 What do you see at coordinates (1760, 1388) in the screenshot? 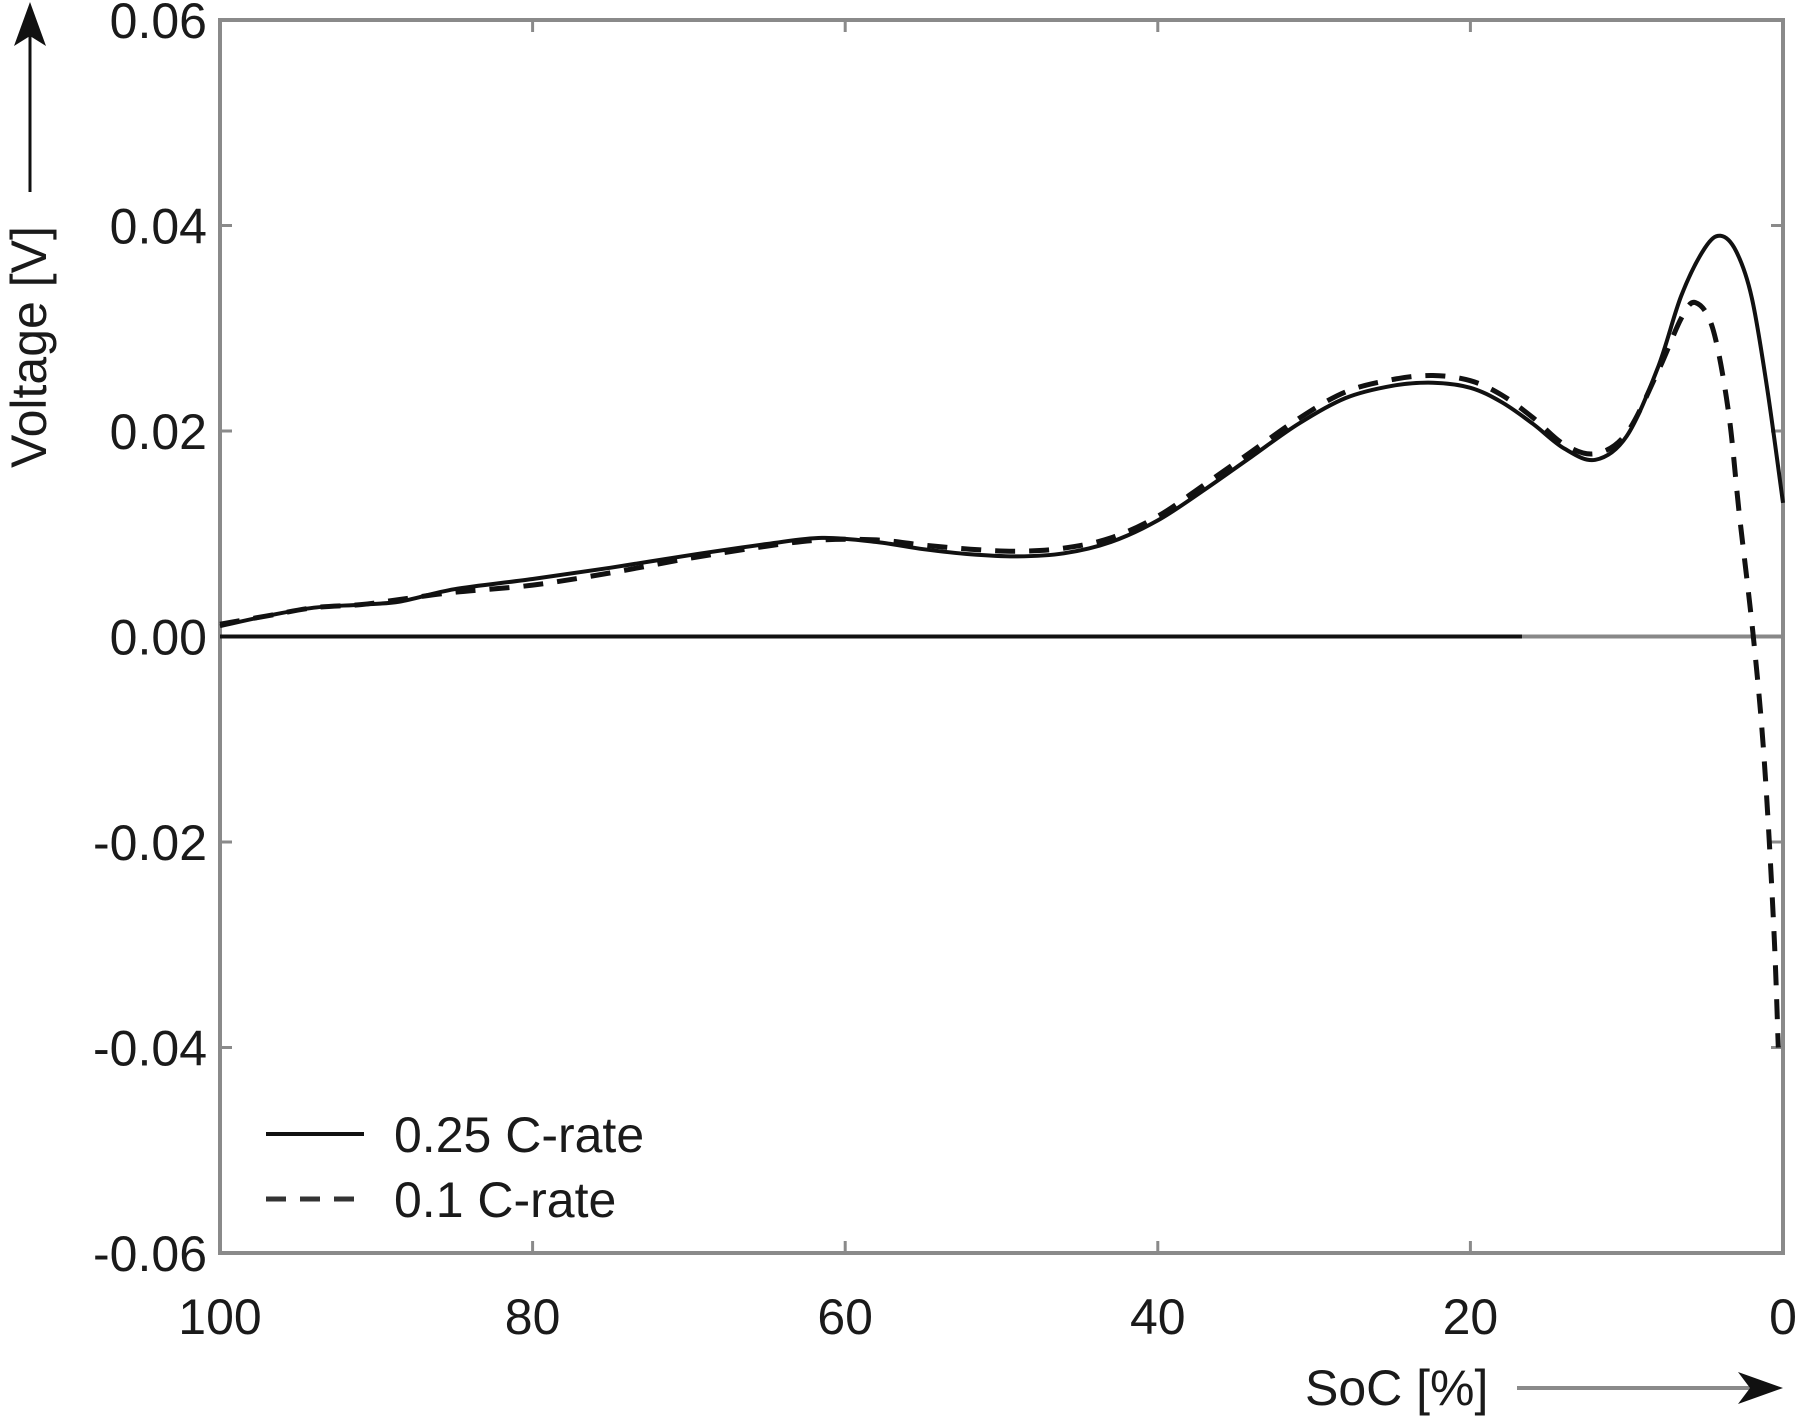
I see `x-axis-arrow-icon` at bounding box center [1760, 1388].